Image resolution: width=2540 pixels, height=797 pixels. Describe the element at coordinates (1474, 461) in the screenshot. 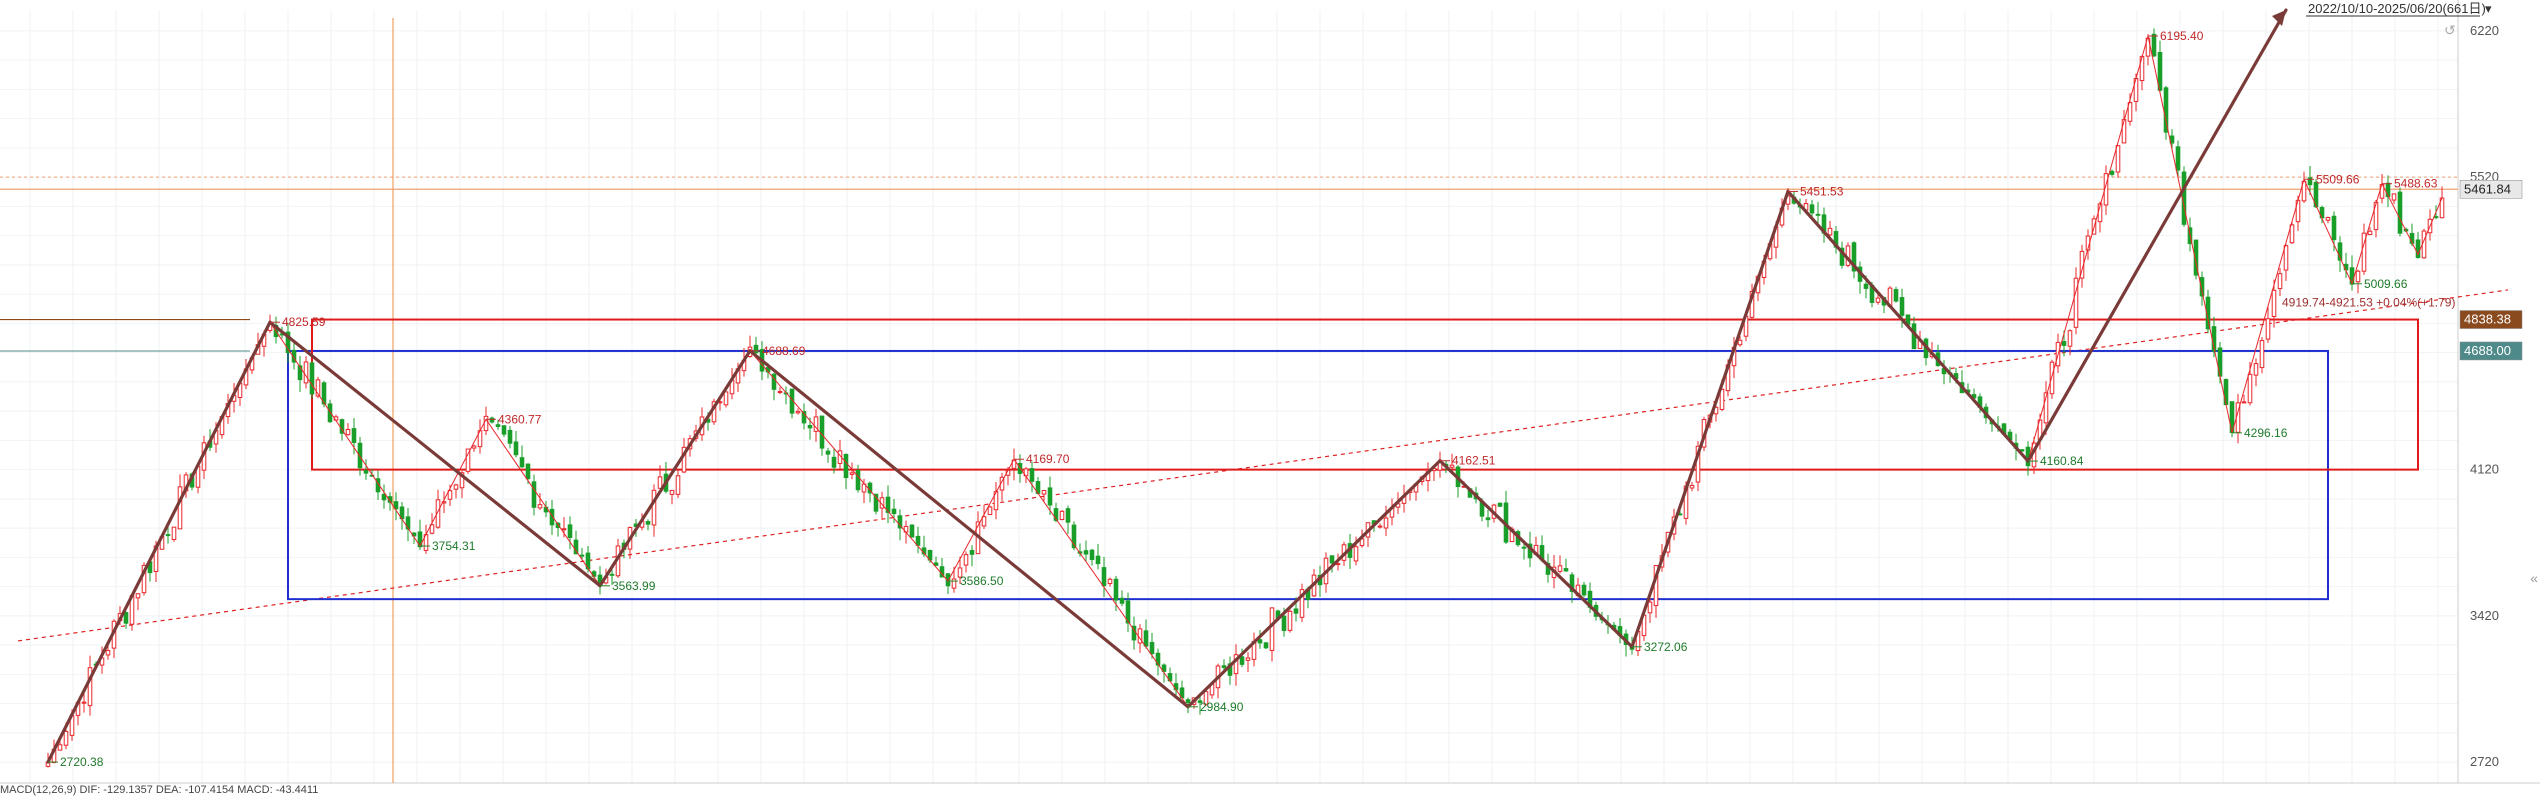

I see `pivot-label: 4162.51` at that location.